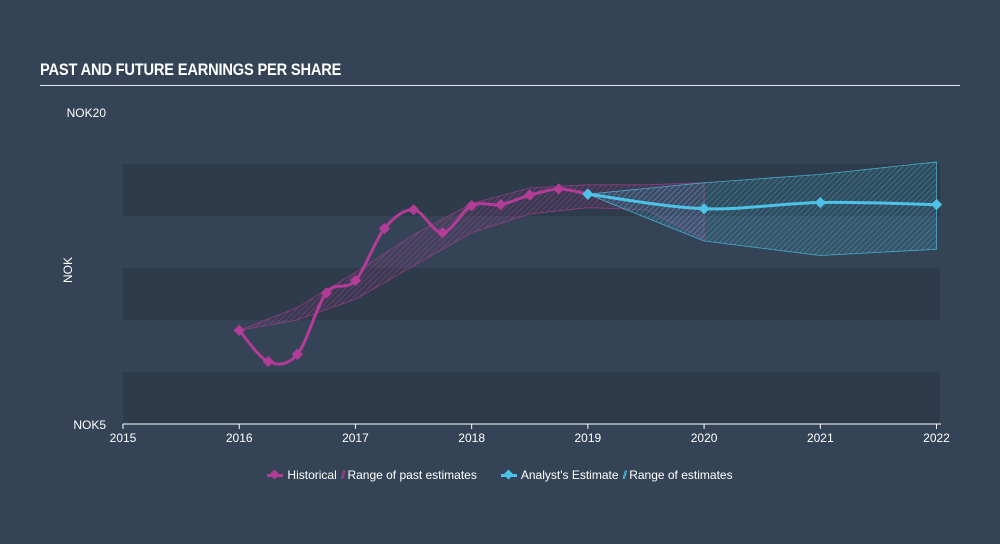 The height and width of the screenshot is (544, 1000). I want to click on legend-past-range-label: Range of past estimates, so click(412, 475).